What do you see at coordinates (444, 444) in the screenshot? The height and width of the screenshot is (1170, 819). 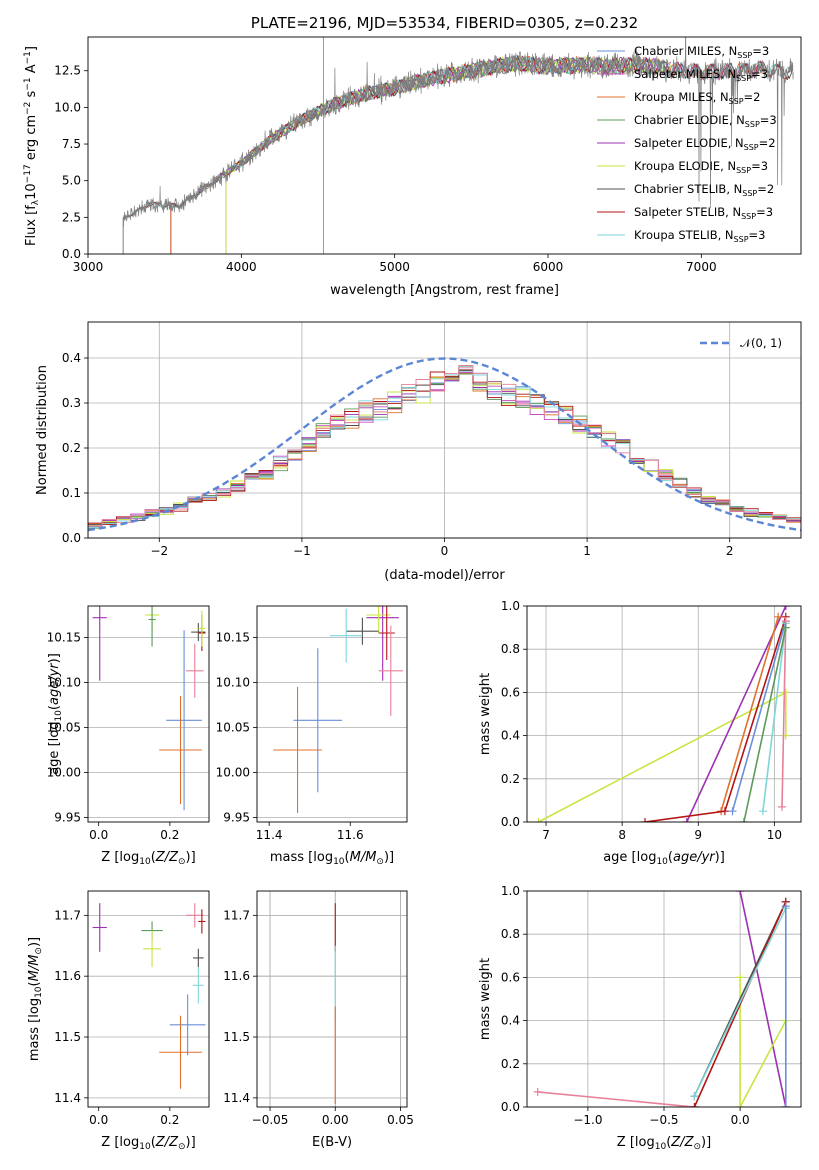 I see `normal-curve` at bounding box center [444, 444].